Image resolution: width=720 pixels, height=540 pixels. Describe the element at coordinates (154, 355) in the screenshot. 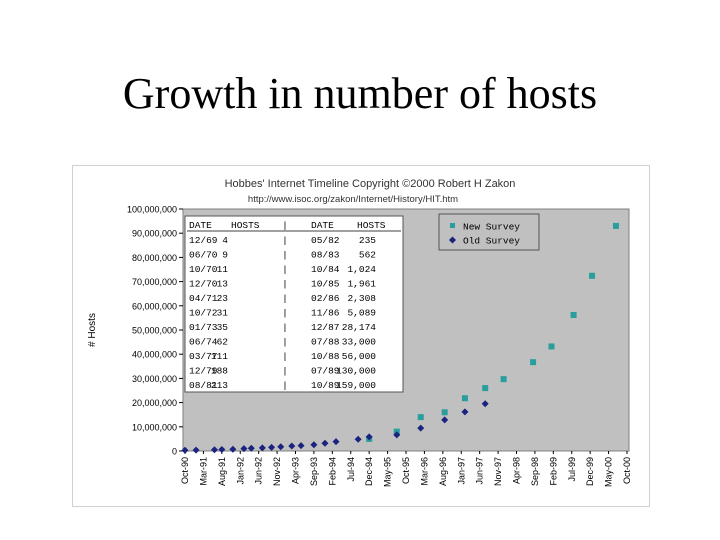

I see `y-tick-label: 40,000,000` at that location.